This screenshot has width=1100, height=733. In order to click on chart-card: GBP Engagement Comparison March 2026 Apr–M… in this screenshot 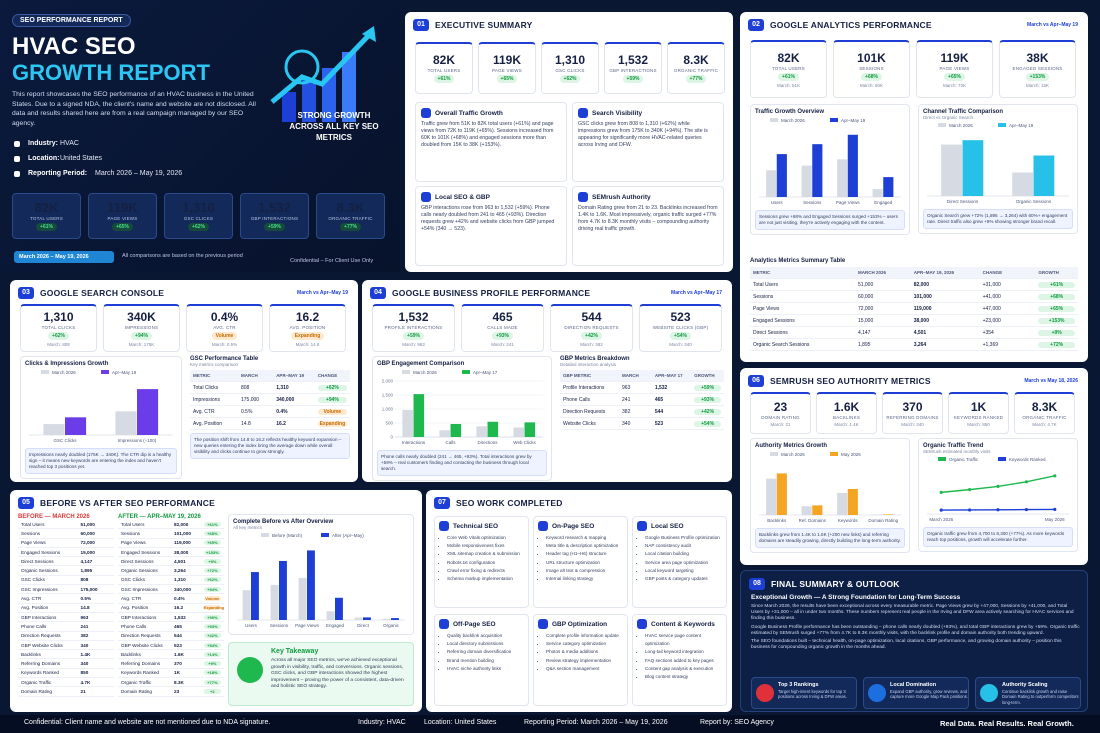, I will do `click(462, 418)`.